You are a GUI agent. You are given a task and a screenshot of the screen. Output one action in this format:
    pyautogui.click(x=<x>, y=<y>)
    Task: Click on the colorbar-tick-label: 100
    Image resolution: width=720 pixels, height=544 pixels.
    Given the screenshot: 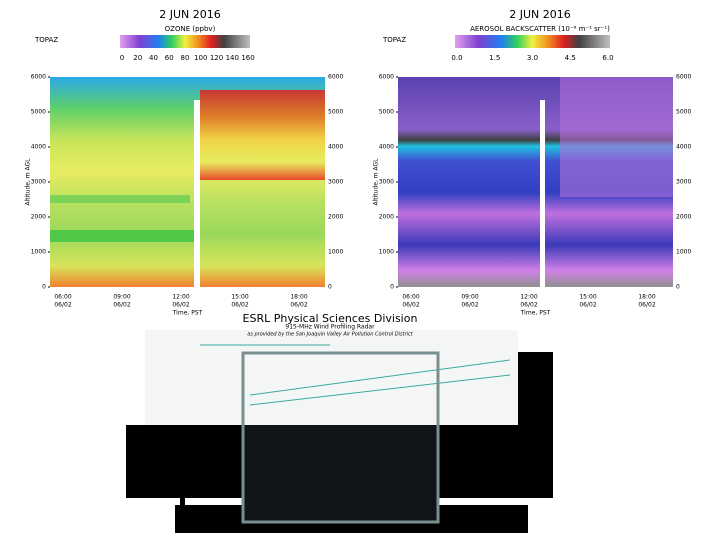 What is the action you would take?
    pyautogui.click(x=200, y=58)
    